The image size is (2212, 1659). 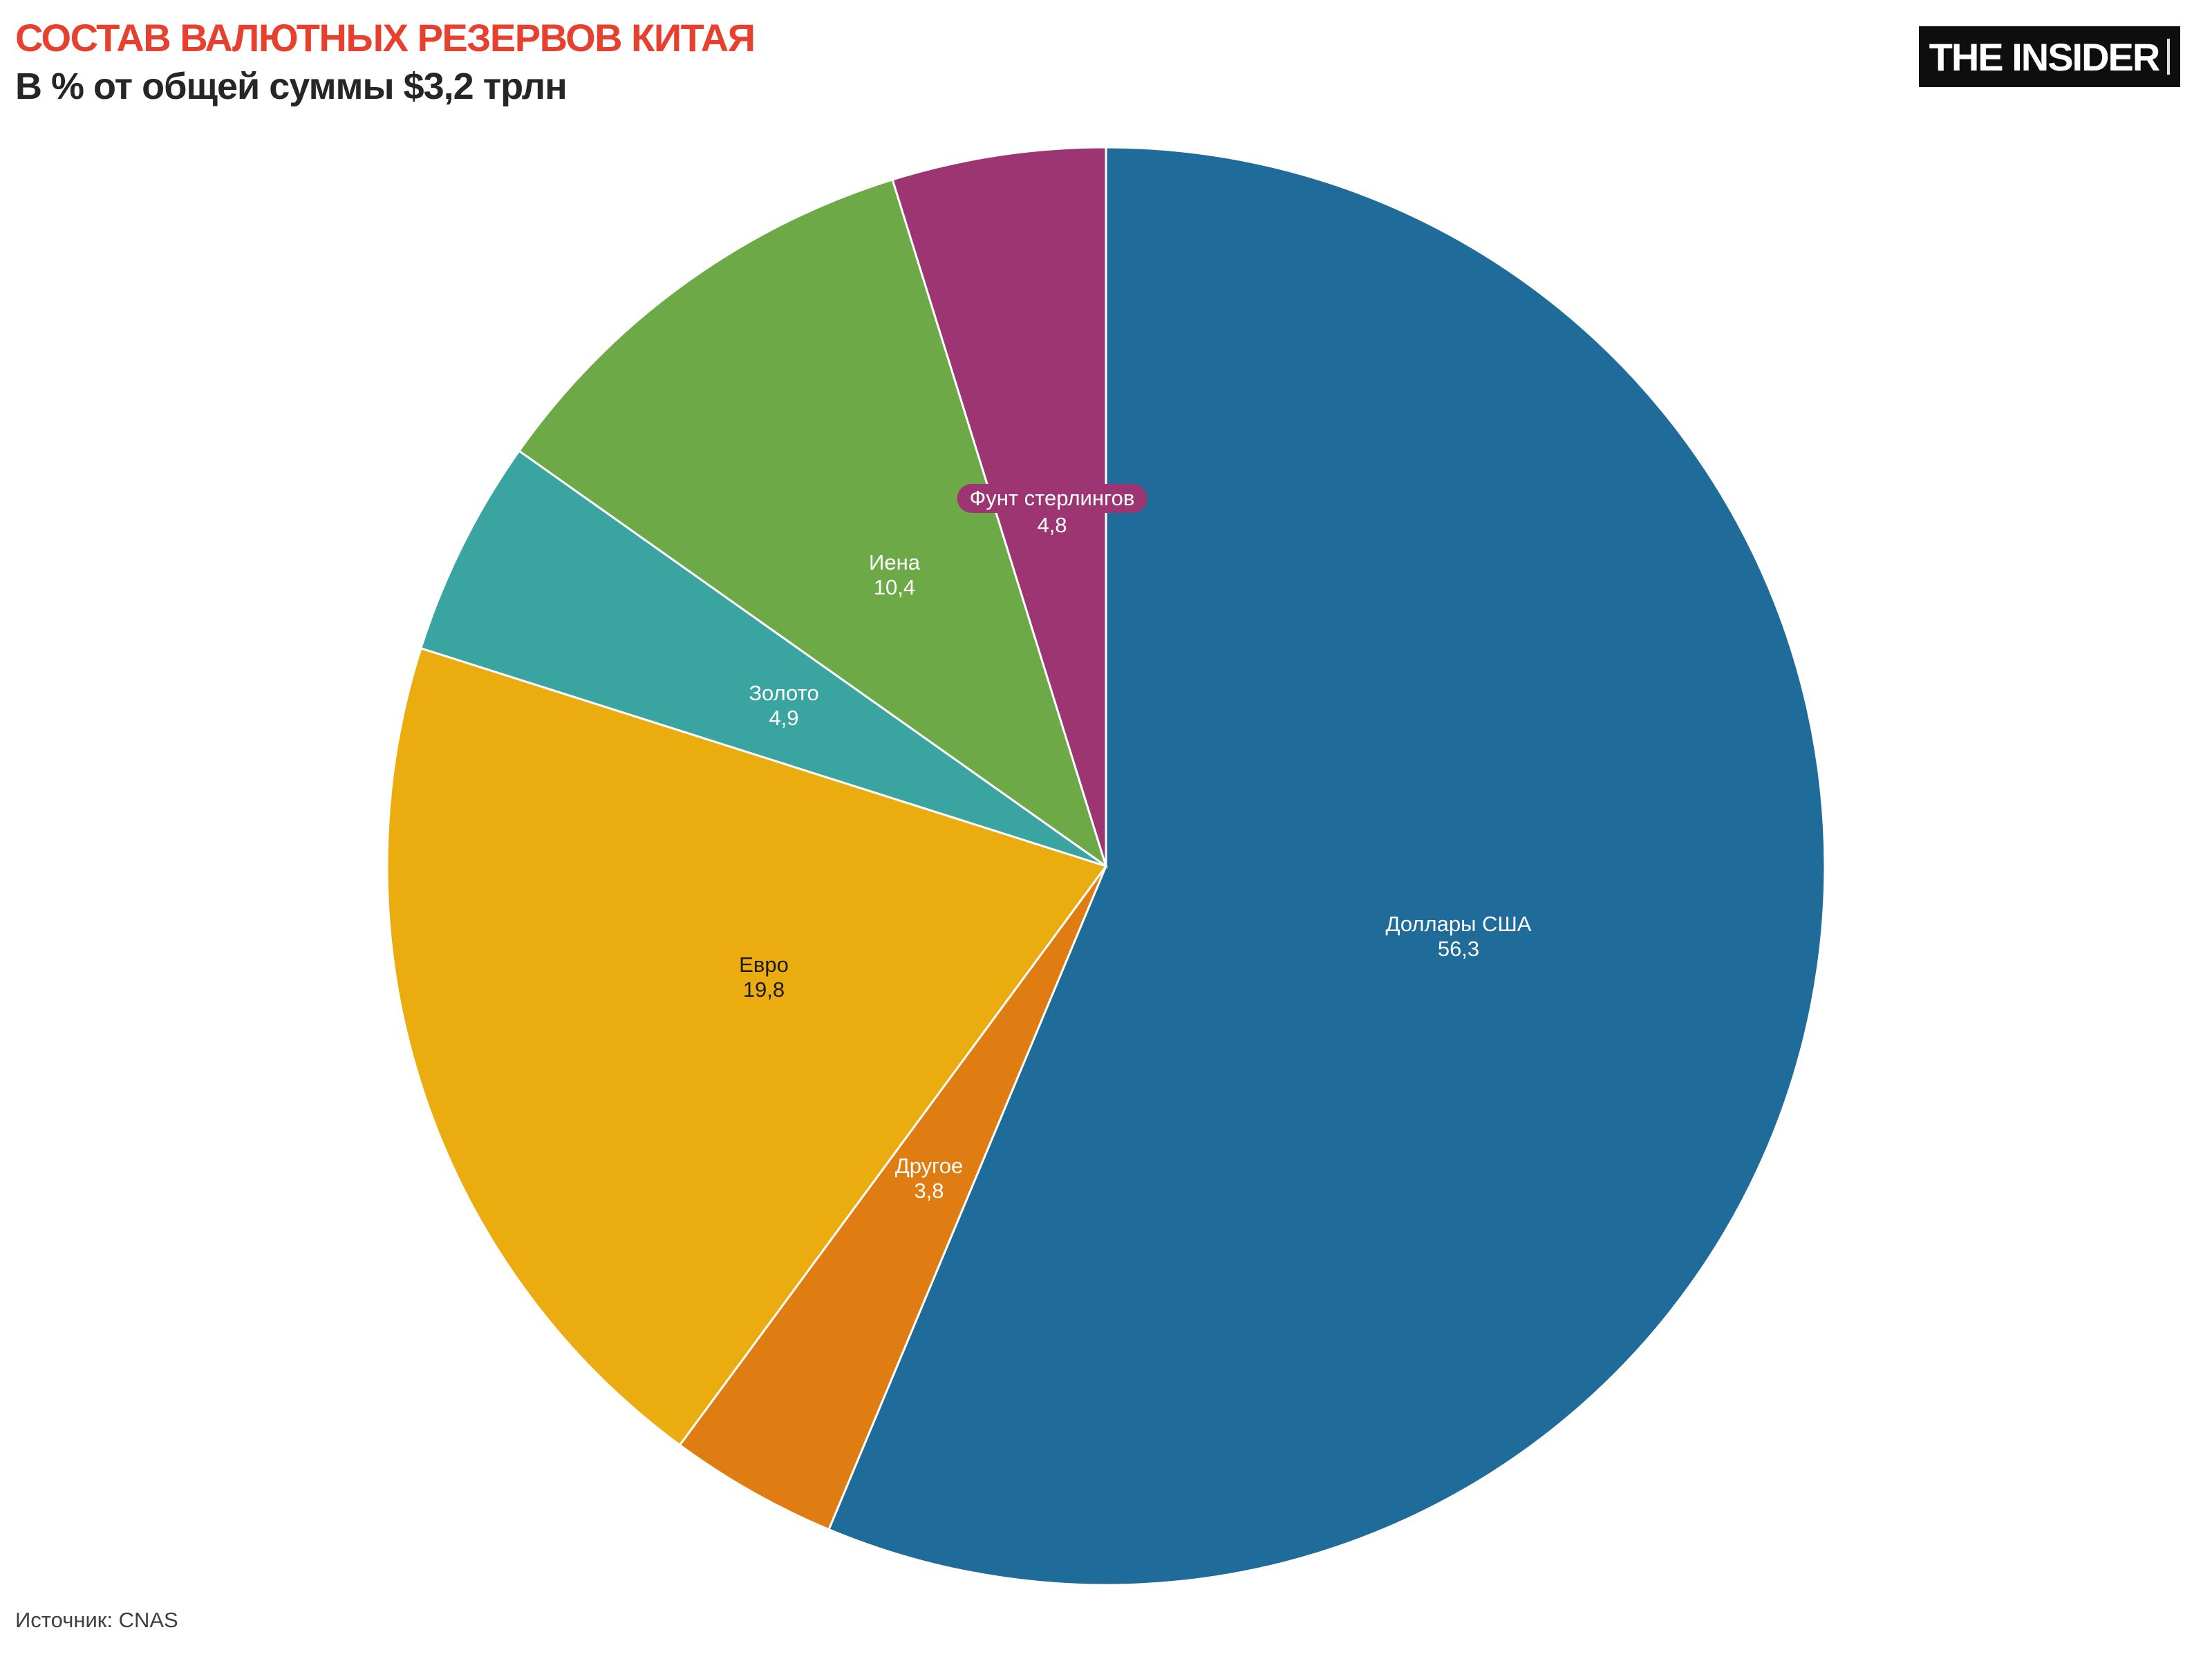 I want to click on source-note: Источник: CNAS, so click(x=97, y=1620).